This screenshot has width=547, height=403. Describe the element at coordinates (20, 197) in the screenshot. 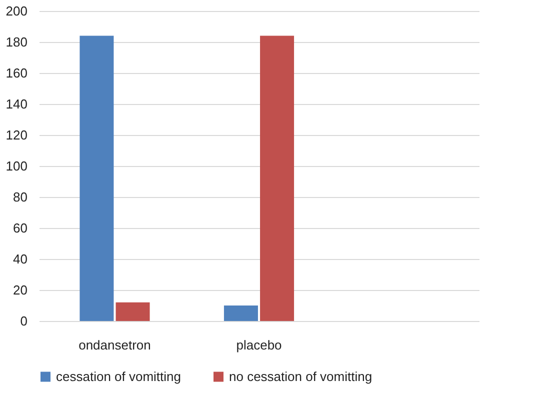

I see `y-tick-label: 80` at that location.